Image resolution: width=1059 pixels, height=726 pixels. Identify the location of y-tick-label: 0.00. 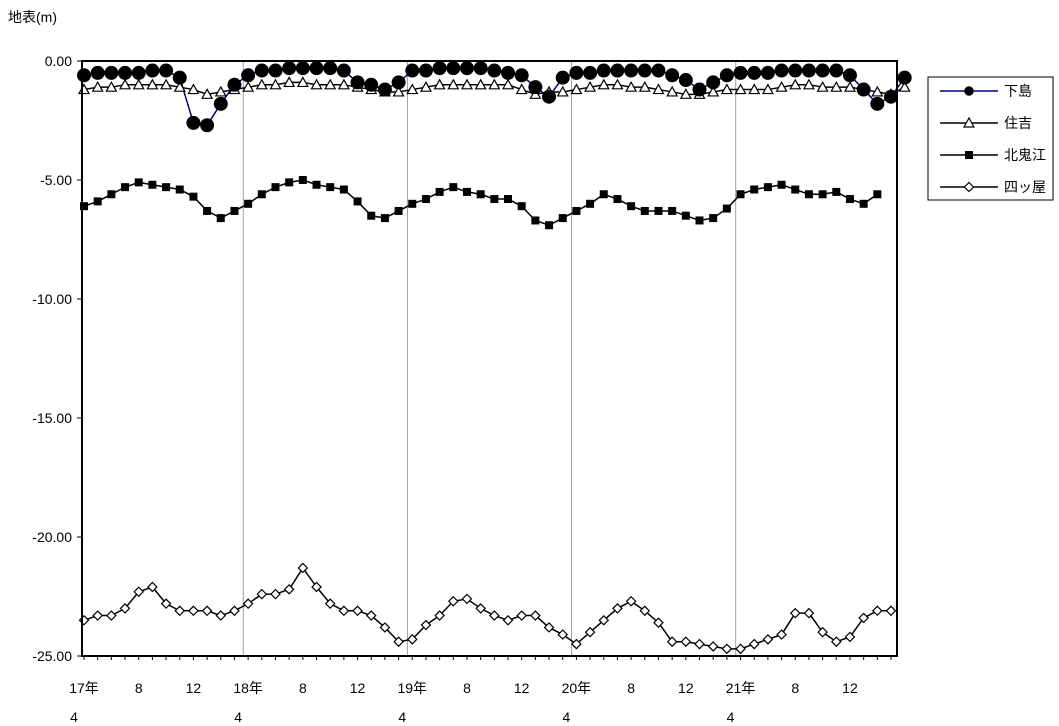
(58, 61).